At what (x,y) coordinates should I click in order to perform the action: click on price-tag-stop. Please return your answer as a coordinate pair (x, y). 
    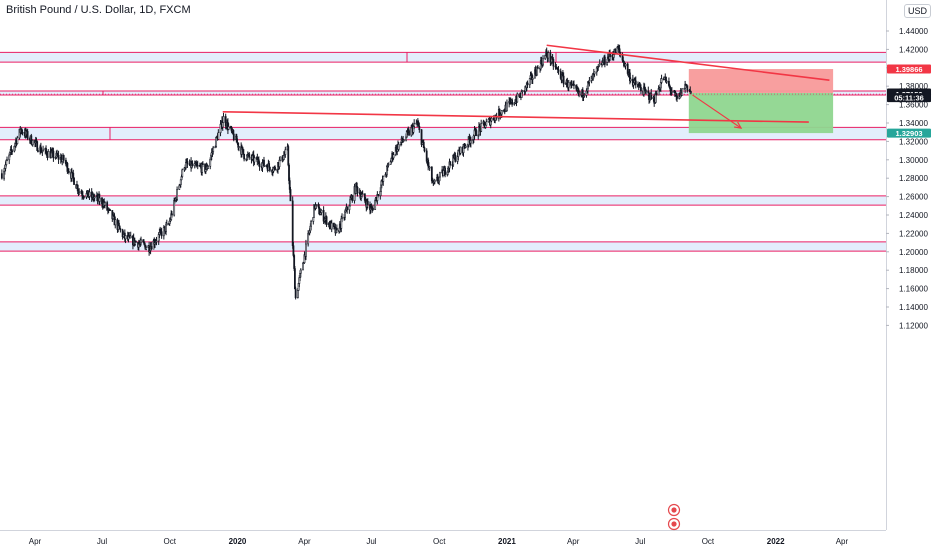
    Looking at the image, I should click on (909, 69).